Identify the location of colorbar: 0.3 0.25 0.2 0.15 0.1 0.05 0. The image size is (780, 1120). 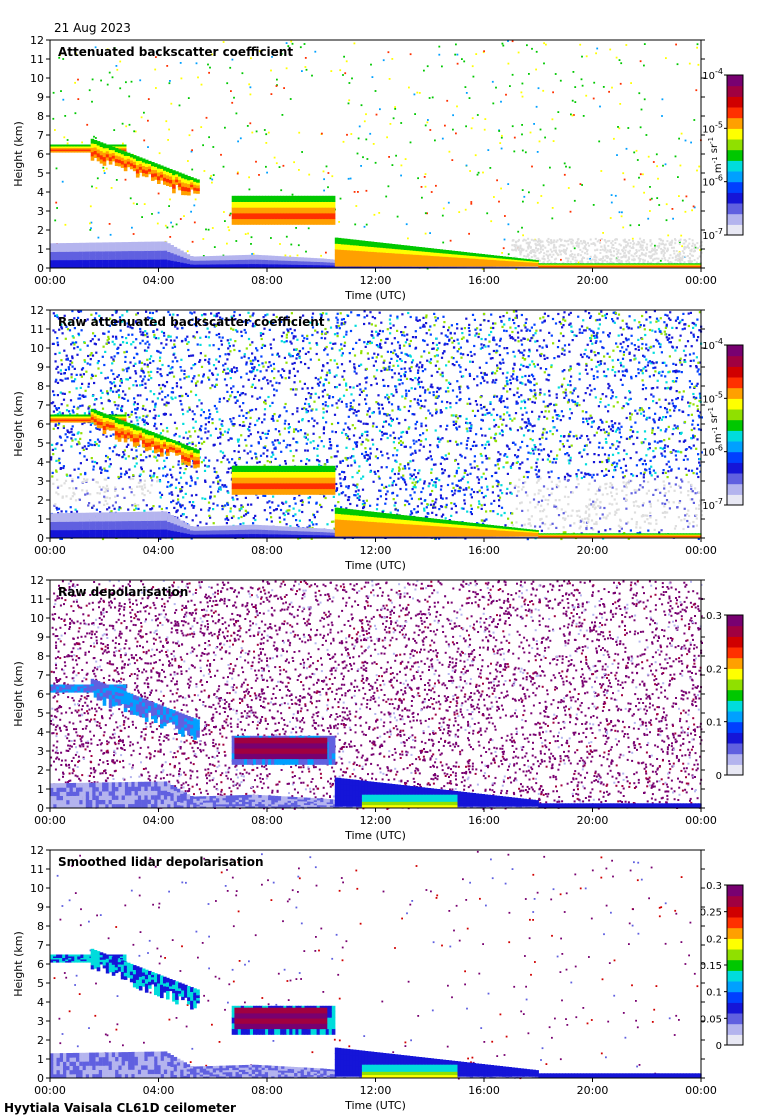
(722, 966).